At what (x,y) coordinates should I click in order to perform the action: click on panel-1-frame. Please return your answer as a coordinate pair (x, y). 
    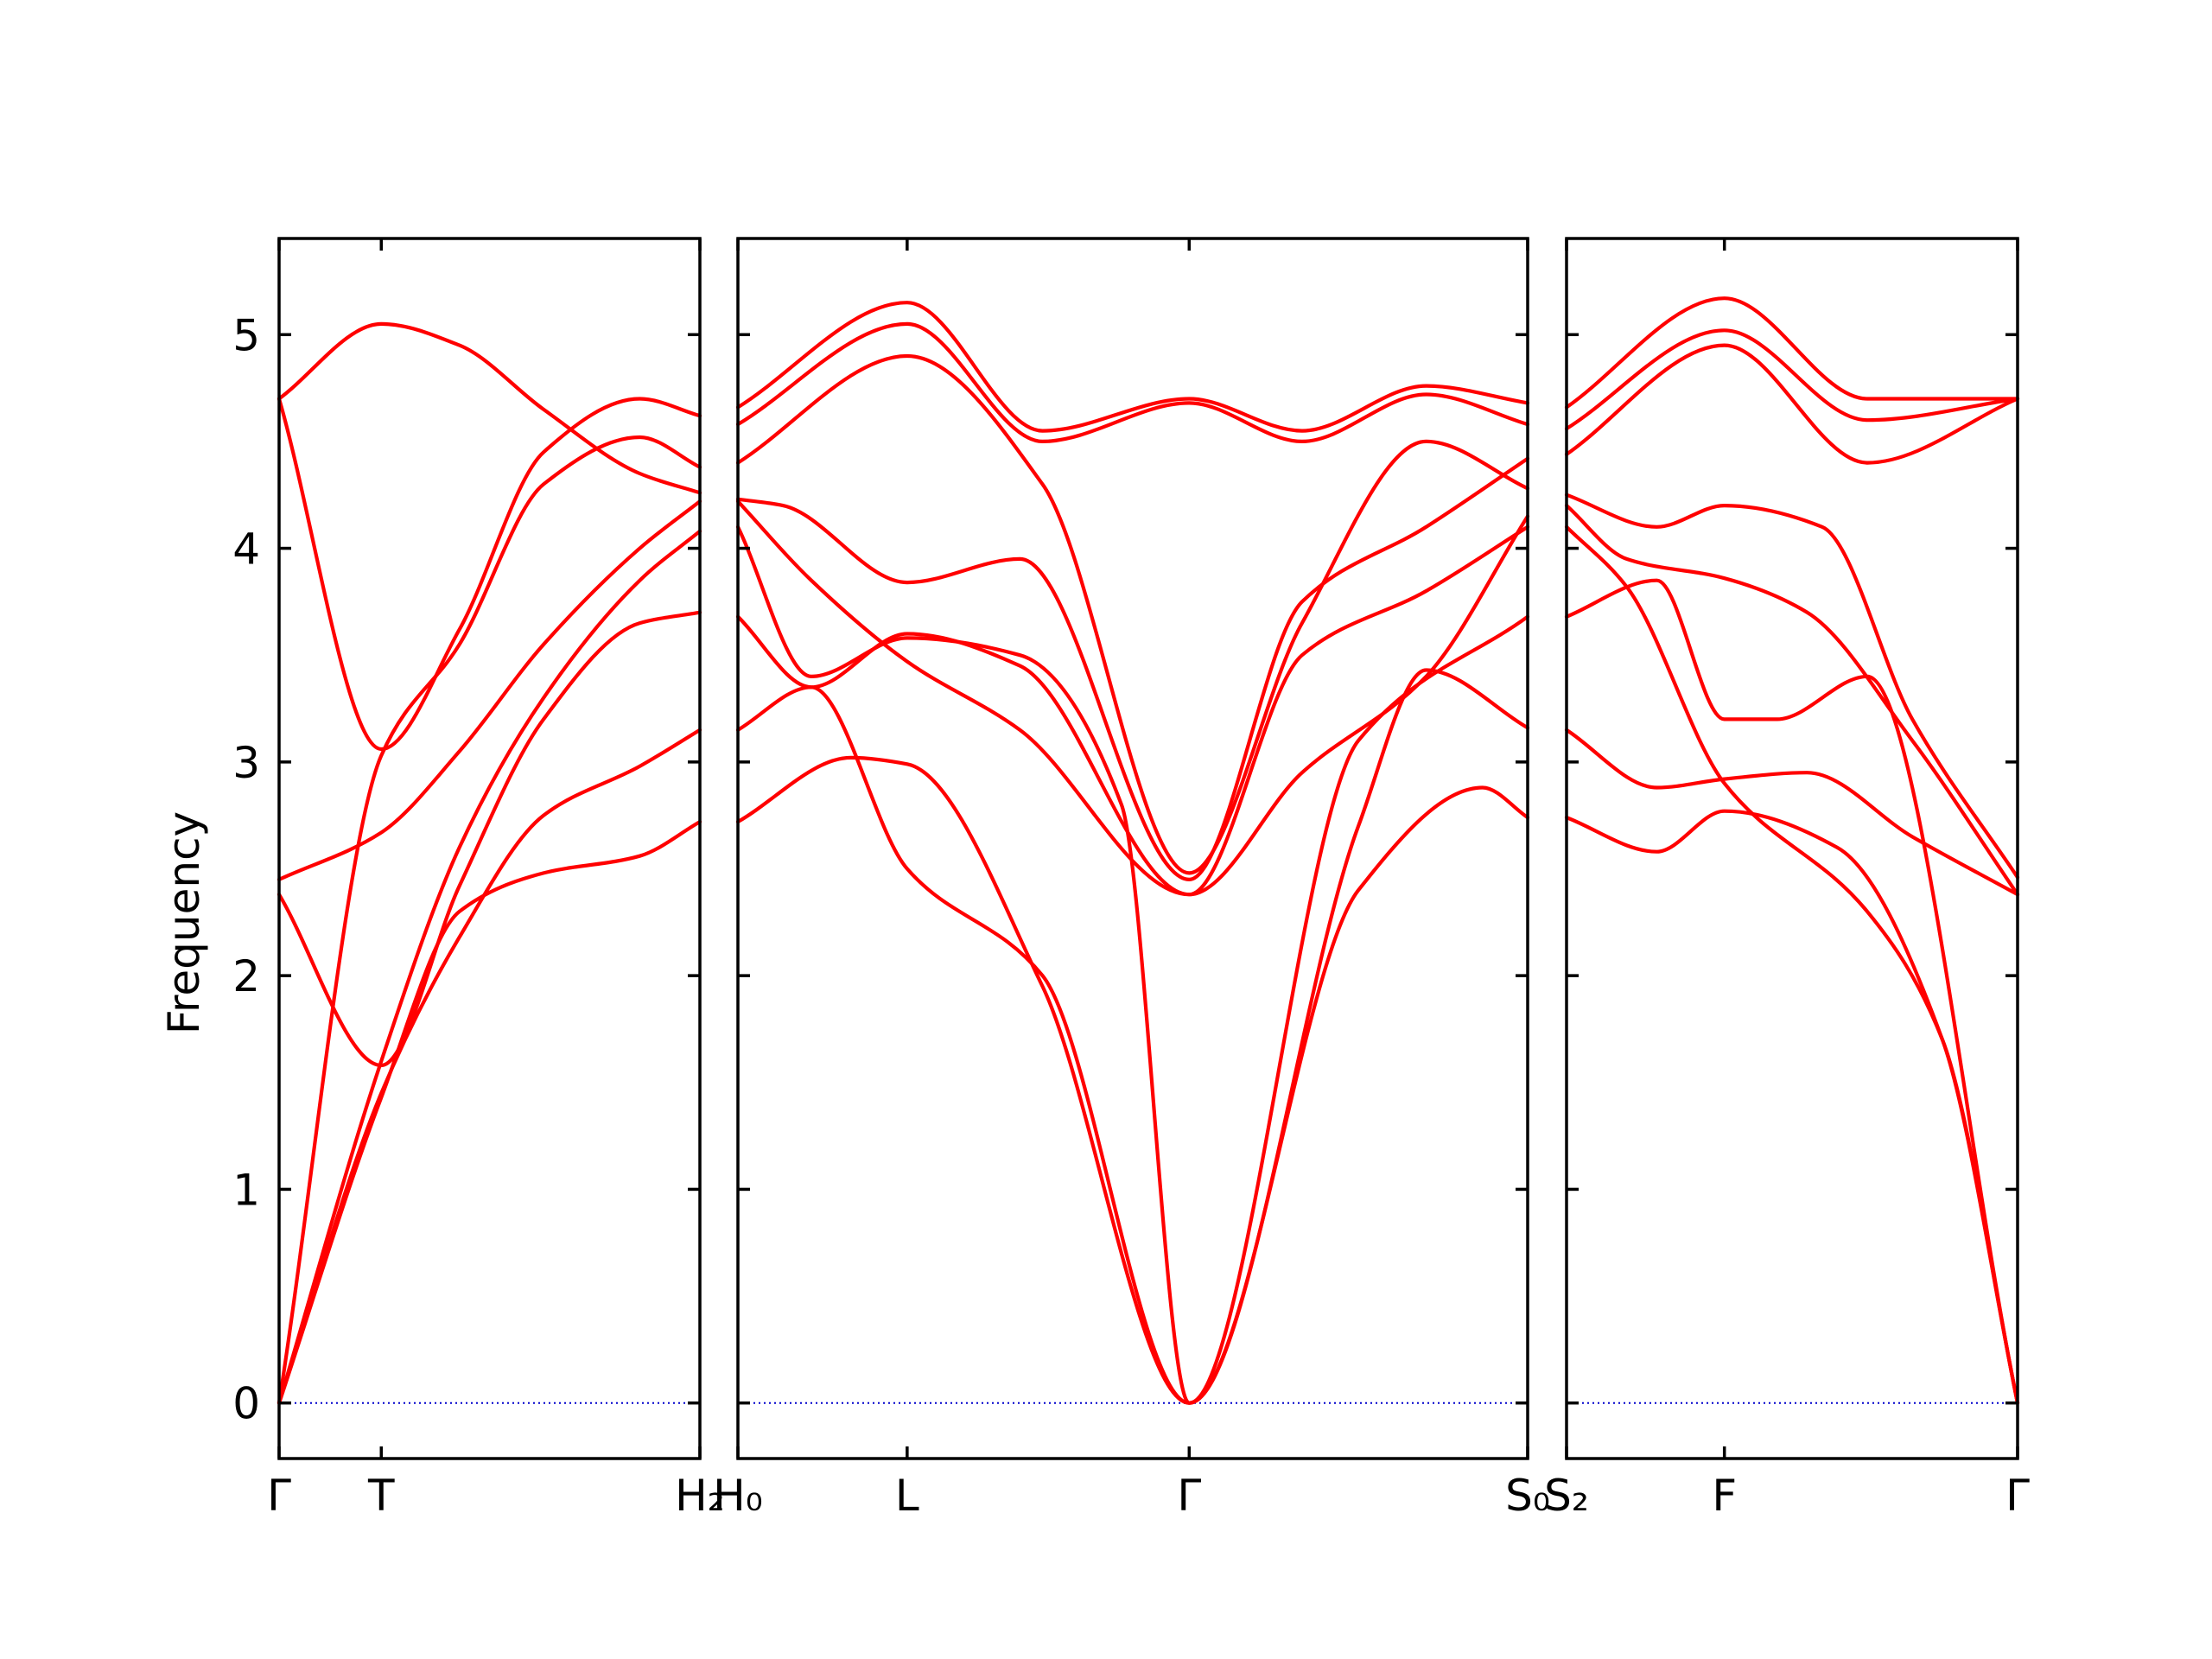
    Looking at the image, I should click on (489, 848).